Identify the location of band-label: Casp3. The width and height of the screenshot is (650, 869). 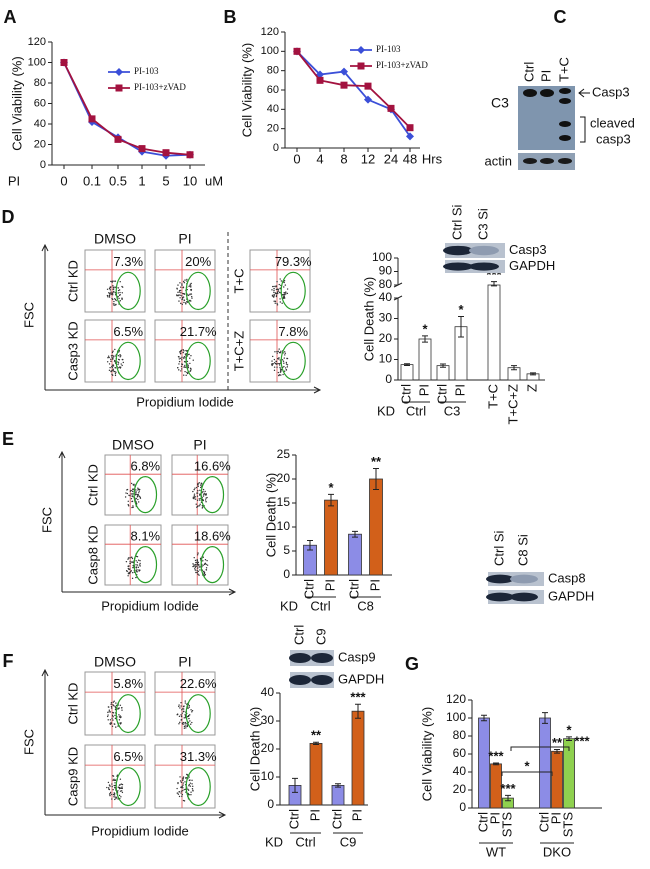
(611, 91).